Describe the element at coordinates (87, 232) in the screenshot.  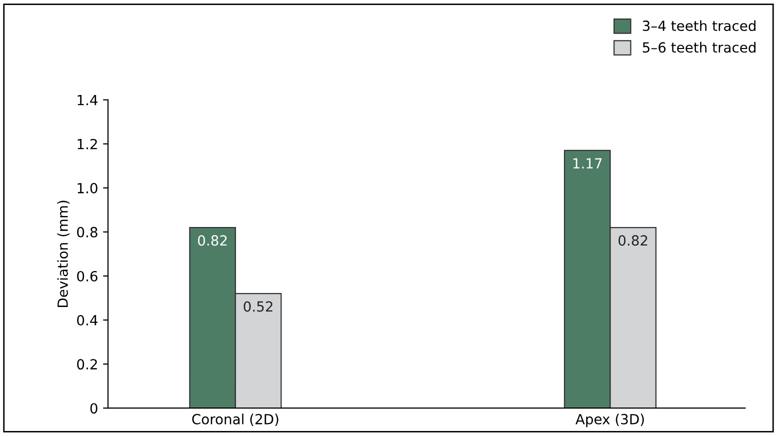
I see `y-tick-label: 0.8` at that location.